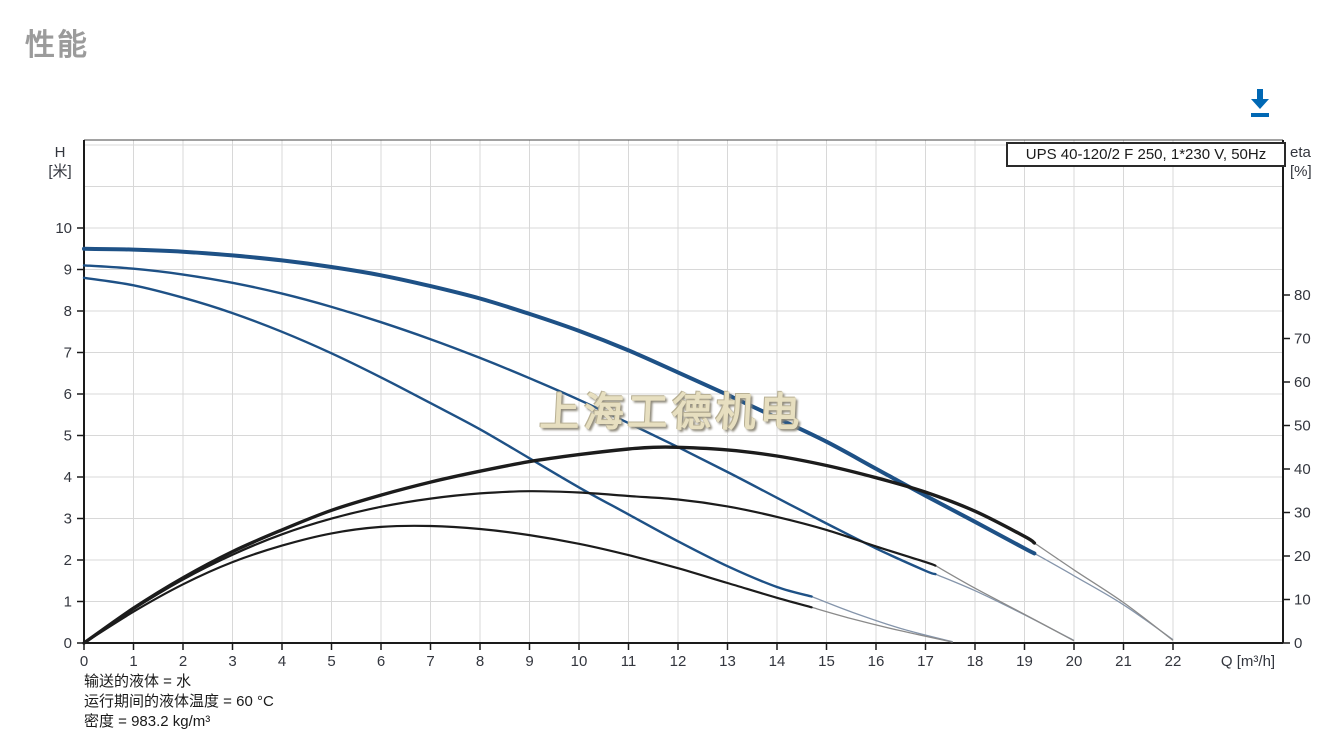 This screenshot has height=737, width=1334. I want to click on x-tick-label: 12, so click(678, 661).